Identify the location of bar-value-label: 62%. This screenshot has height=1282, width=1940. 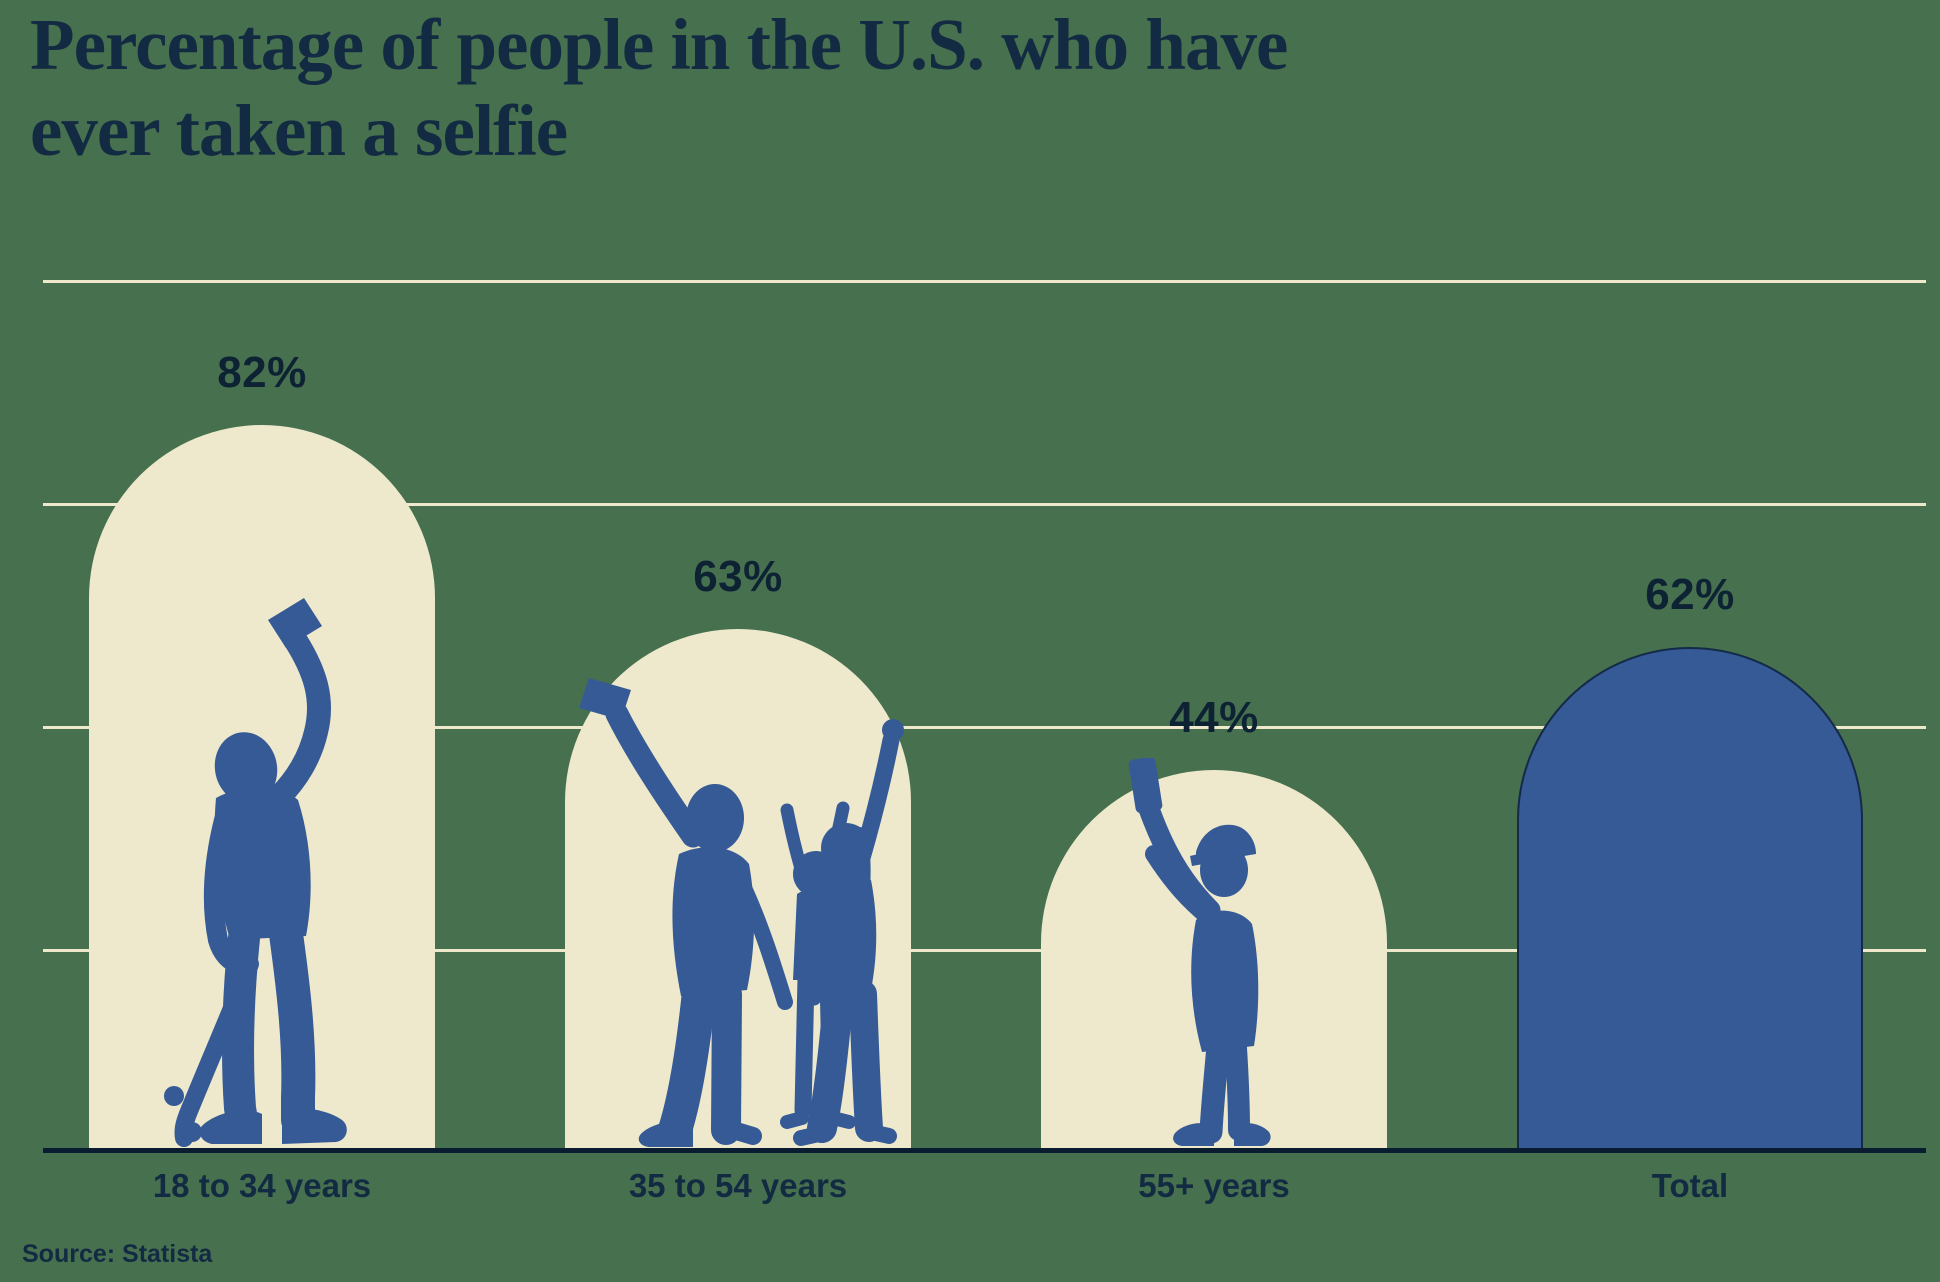
(1690, 594).